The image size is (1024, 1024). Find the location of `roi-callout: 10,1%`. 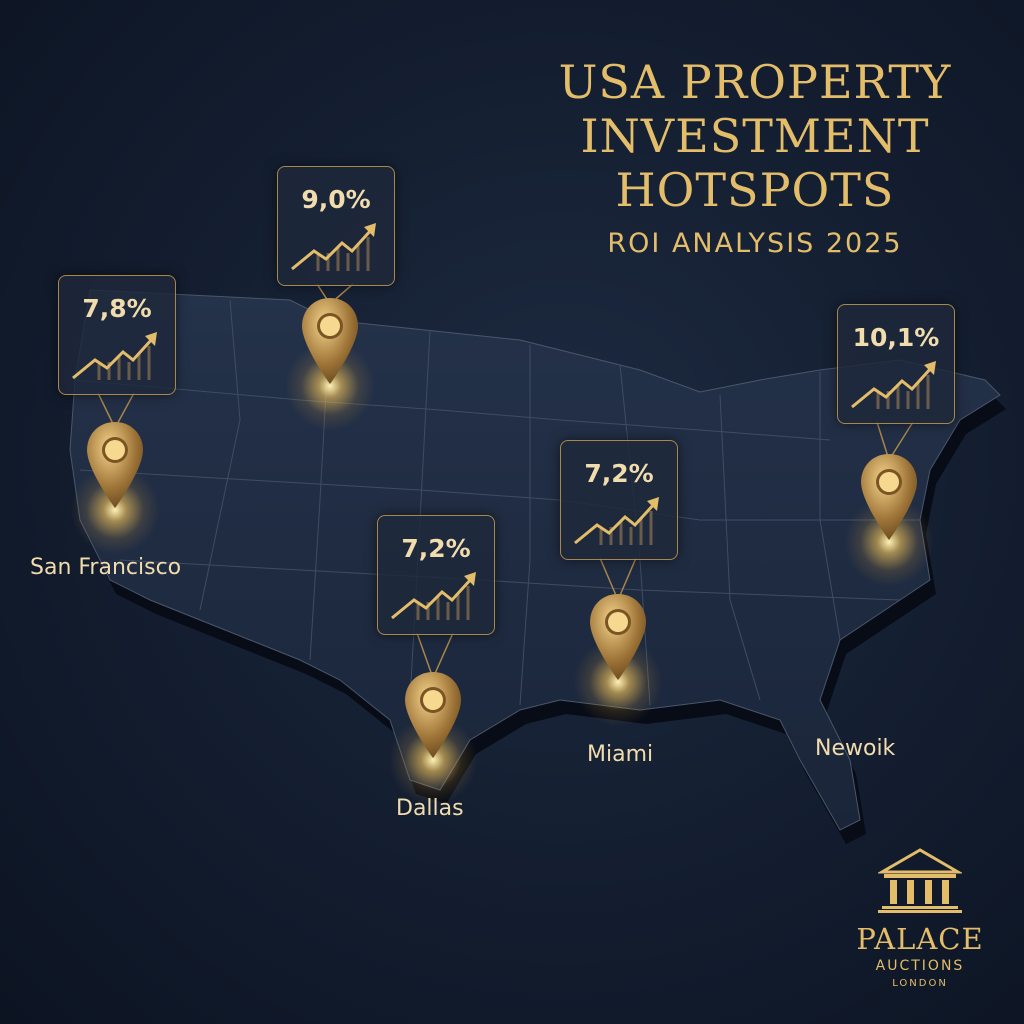

roi-callout: 10,1% is located at coordinates (896, 364).